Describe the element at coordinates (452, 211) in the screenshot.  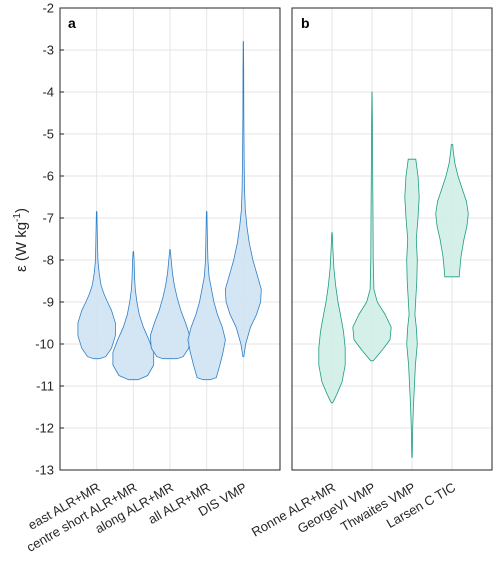
I see `violin-larsen-c-tic` at that location.